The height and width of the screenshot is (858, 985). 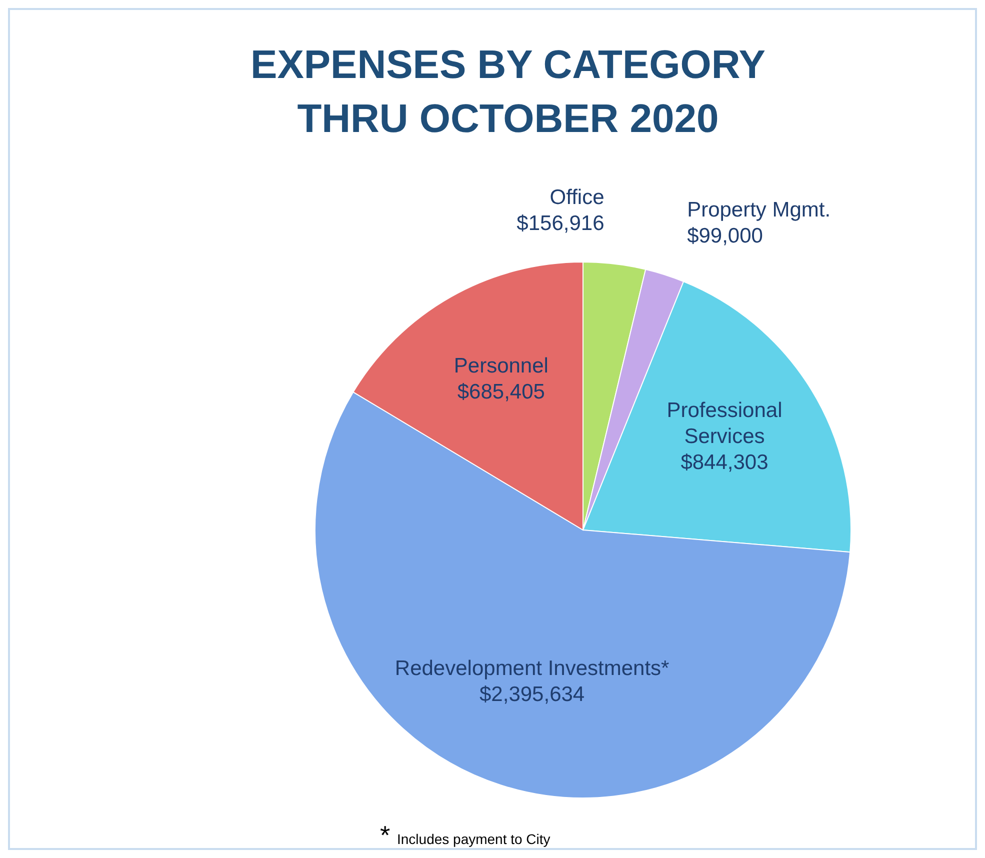 What do you see at coordinates (725, 236) in the screenshot?
I see `data-label: $99,000` at bounding box center [725, 236].